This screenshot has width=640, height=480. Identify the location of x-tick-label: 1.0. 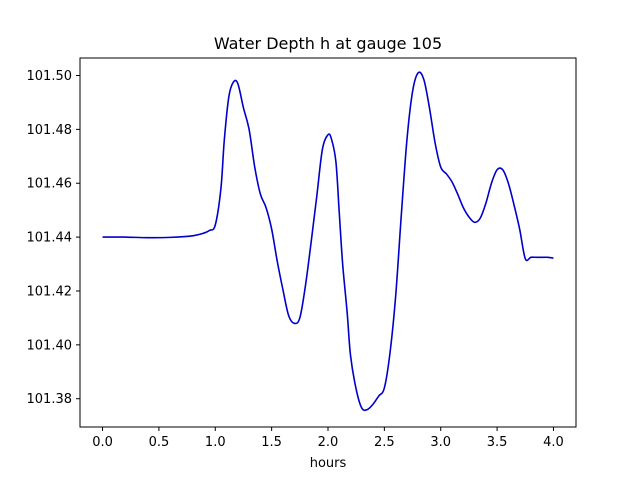
(215, 442).